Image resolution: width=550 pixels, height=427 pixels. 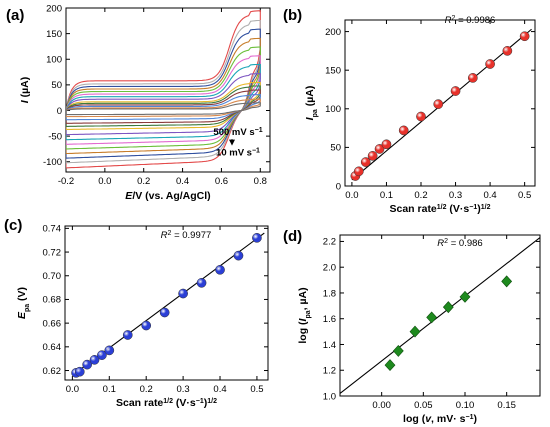 I want to click on y-tick-label: 1.0, so click(x=329, y=396).